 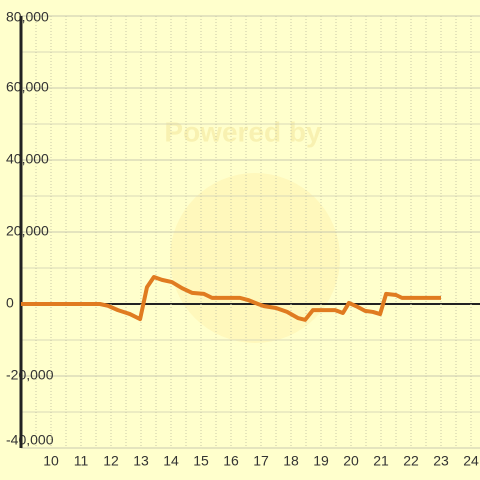 I want to click on x-tick-label: 18, so click(x=291, y=461).